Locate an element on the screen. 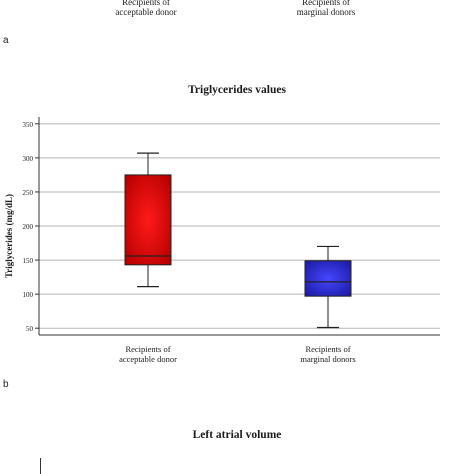  chart-title: Triglycerides values is located at coordinates (237, 90).